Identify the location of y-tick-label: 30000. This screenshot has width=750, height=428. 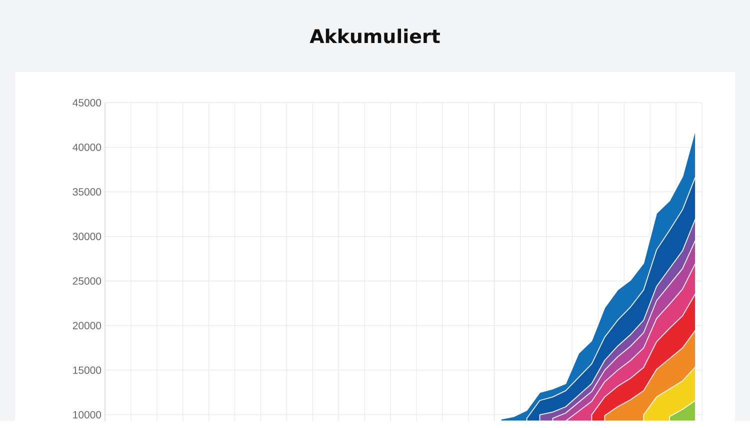
(87, 236).